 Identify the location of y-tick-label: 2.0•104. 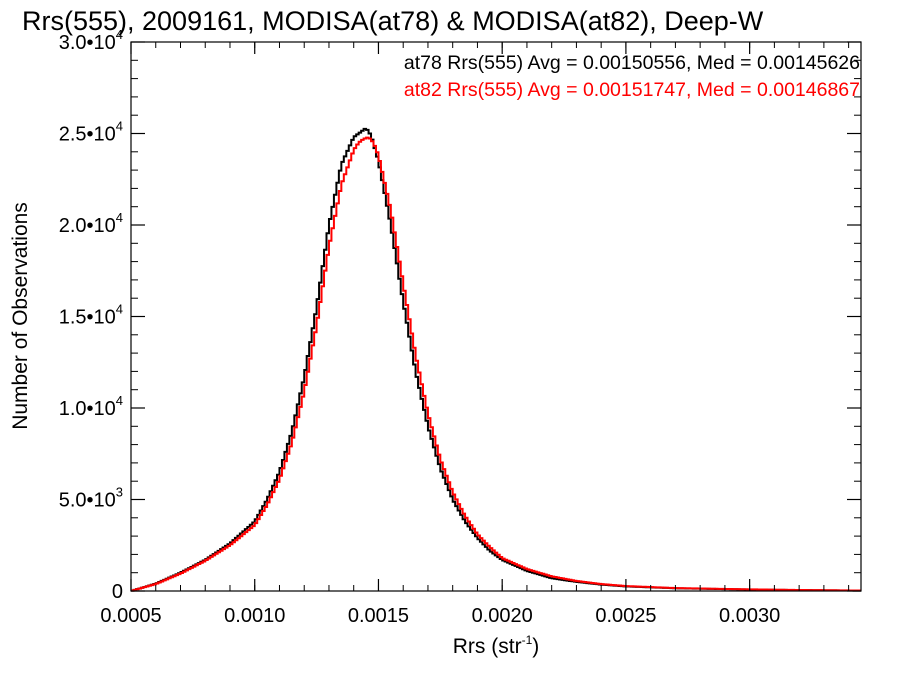
(91, 223).